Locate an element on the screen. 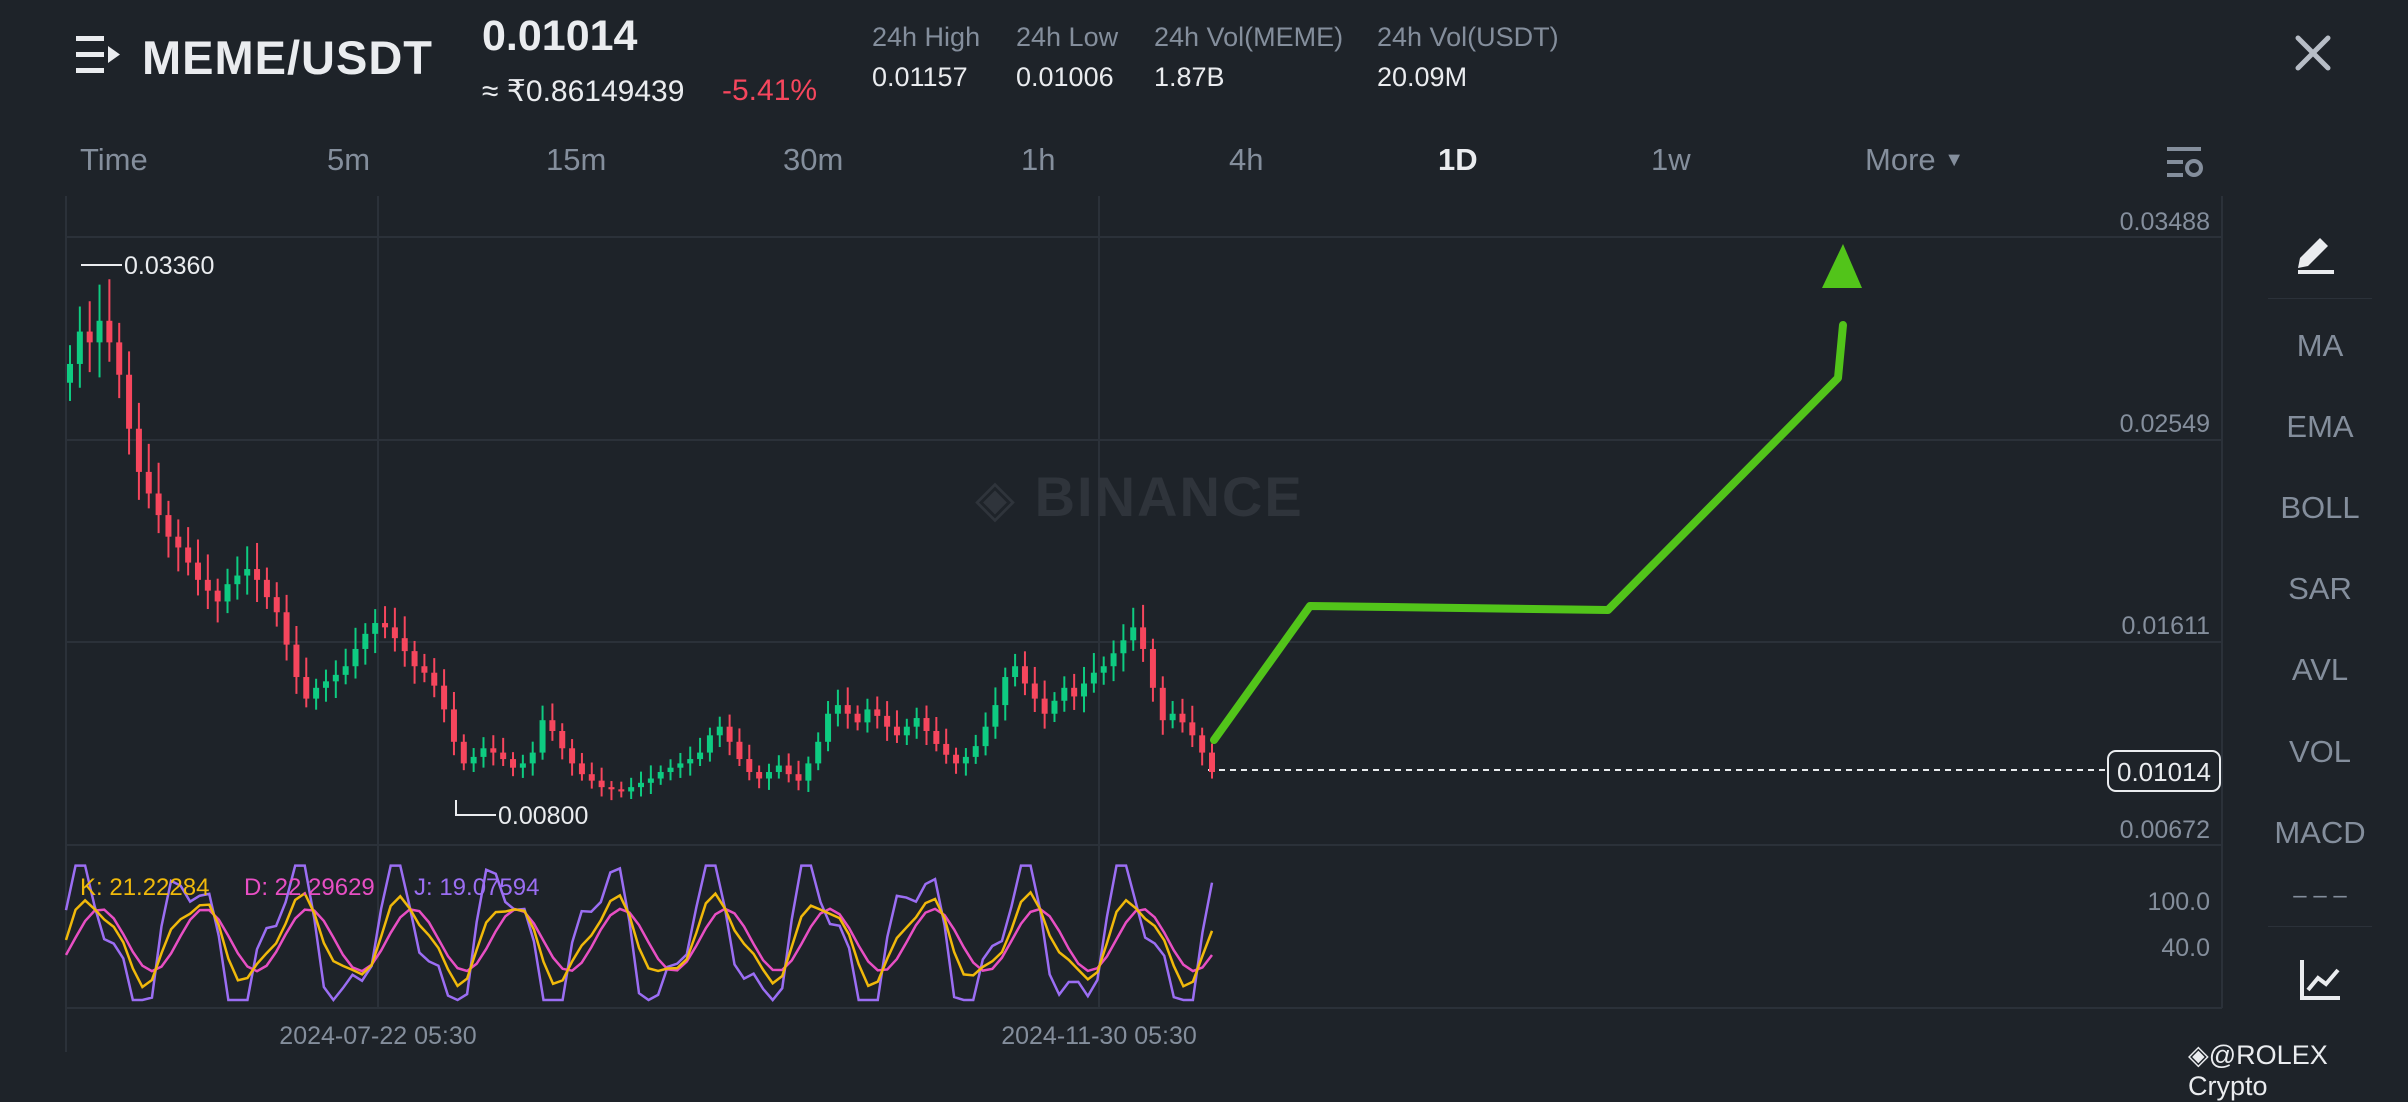  price-change-percent: -5.41% is located at coordinates (770, 90).